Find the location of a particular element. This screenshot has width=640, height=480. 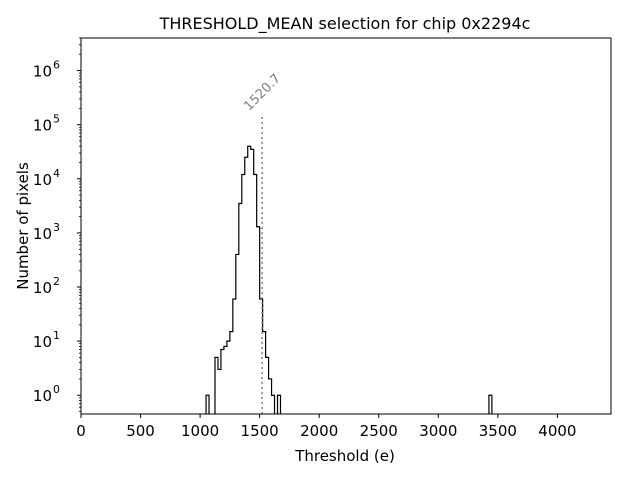

x-tick-label: 0 is located at coordinates (81, 431).